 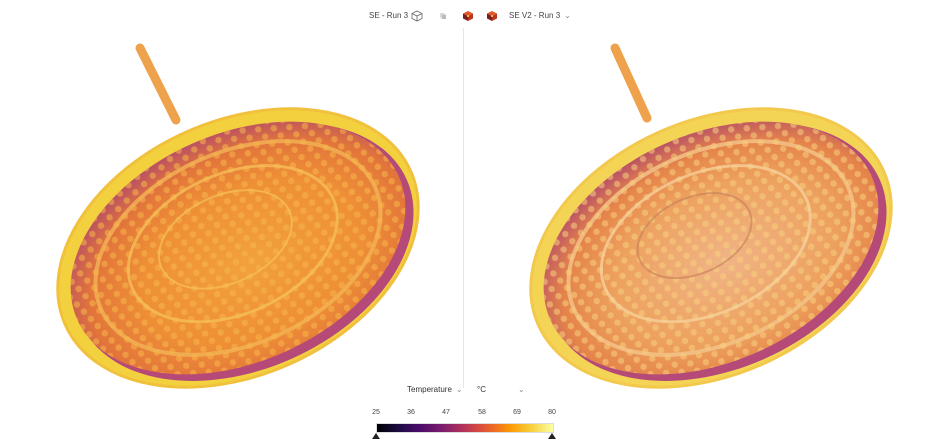 What do you see at coordinates (411, 412) in the screenshot?
I see `legend-tick: 36` at bounding box center [411, 412].